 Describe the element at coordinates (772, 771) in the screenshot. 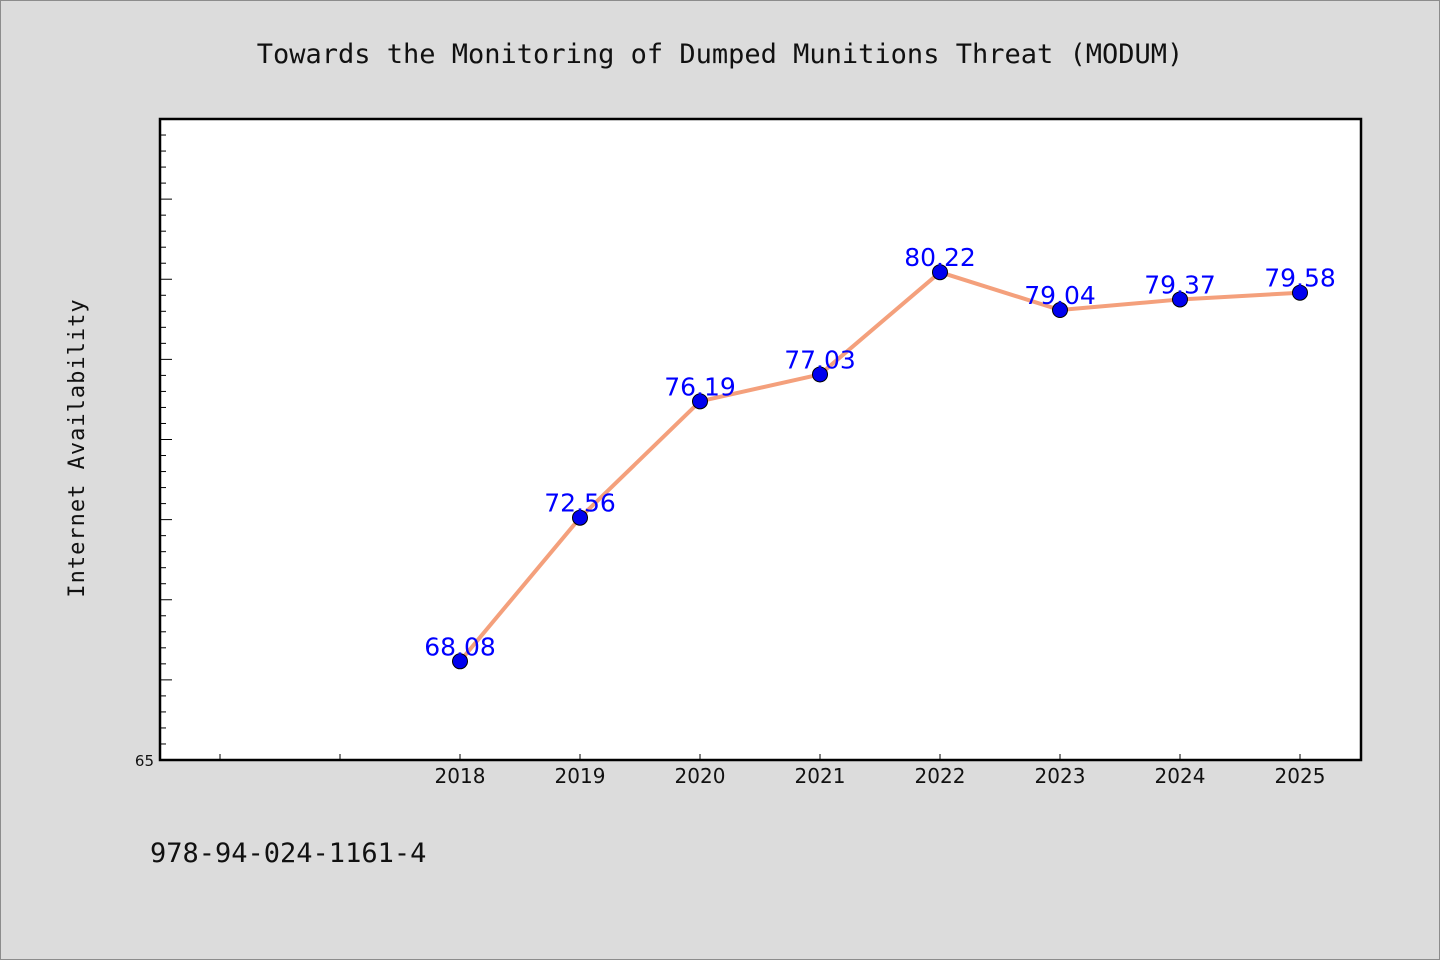

I see `x-axis-ticks: 2018 2019 2020 2021 2022 2023 2024 2025` at that location.